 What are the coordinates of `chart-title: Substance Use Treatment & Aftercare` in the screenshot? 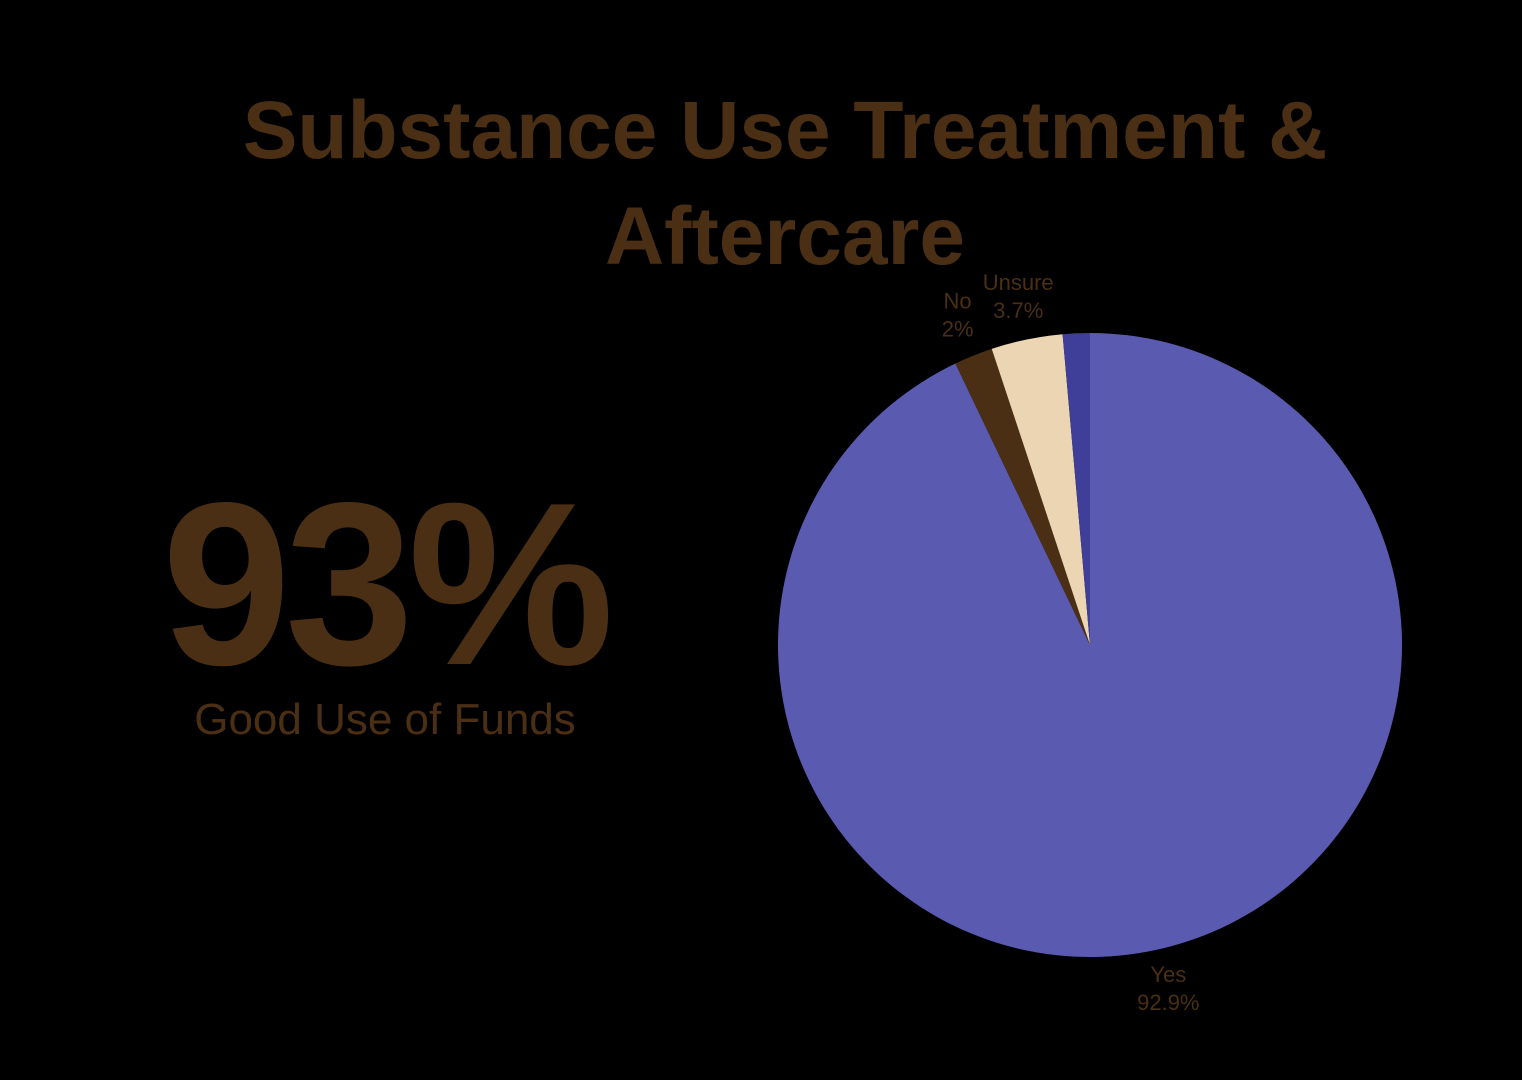 It's located at (785, 183).